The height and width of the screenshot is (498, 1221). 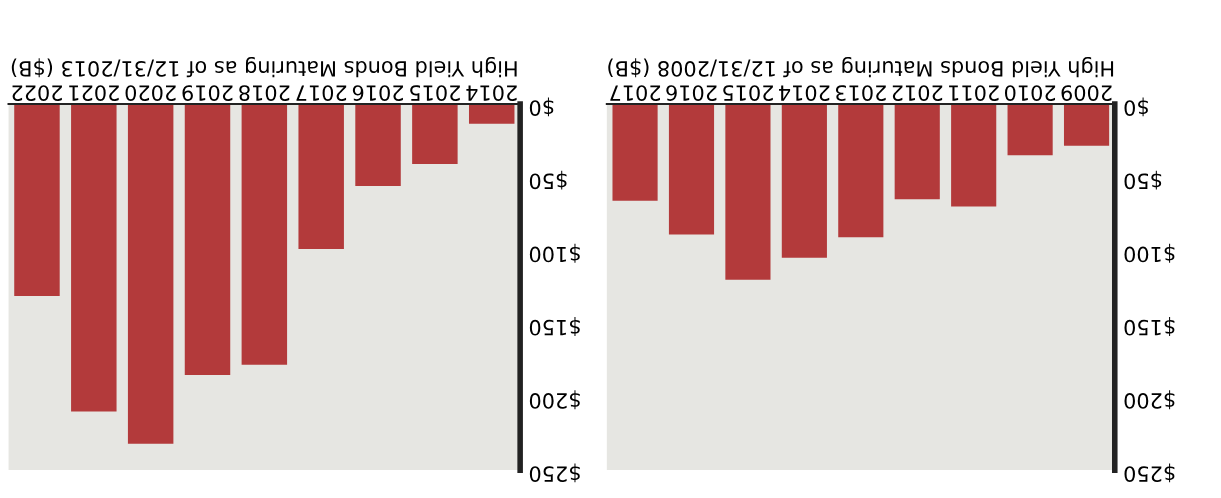 I want to click on x-axis-title: High Yield Bonds Maturing as of 12/31/2013 ($B), so click(x=264, y=67).